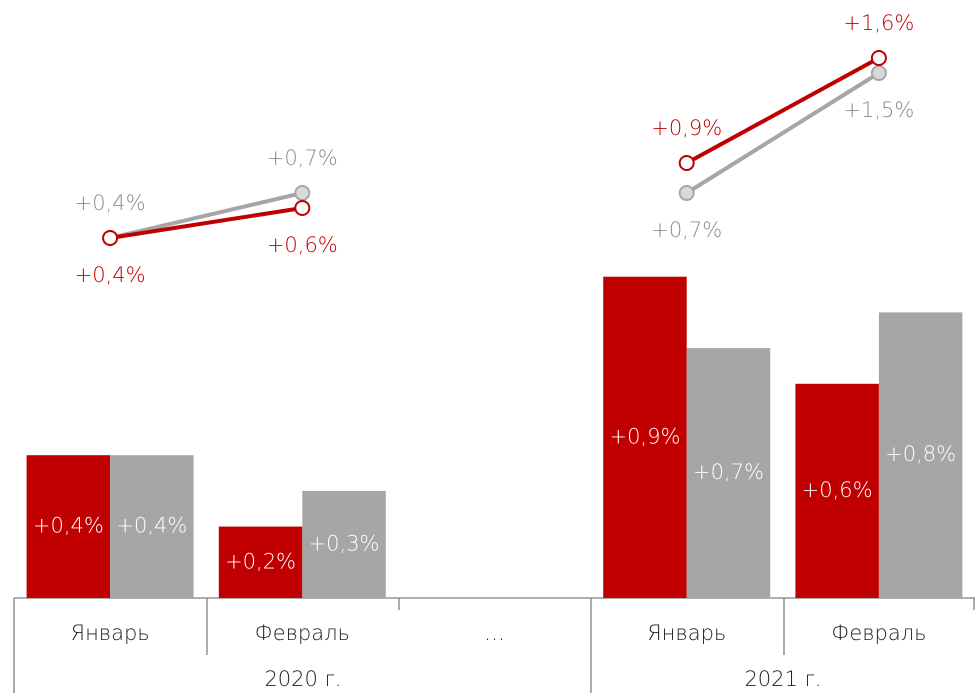  I want to click on bar-label: +0,2%, so click(260, 561).